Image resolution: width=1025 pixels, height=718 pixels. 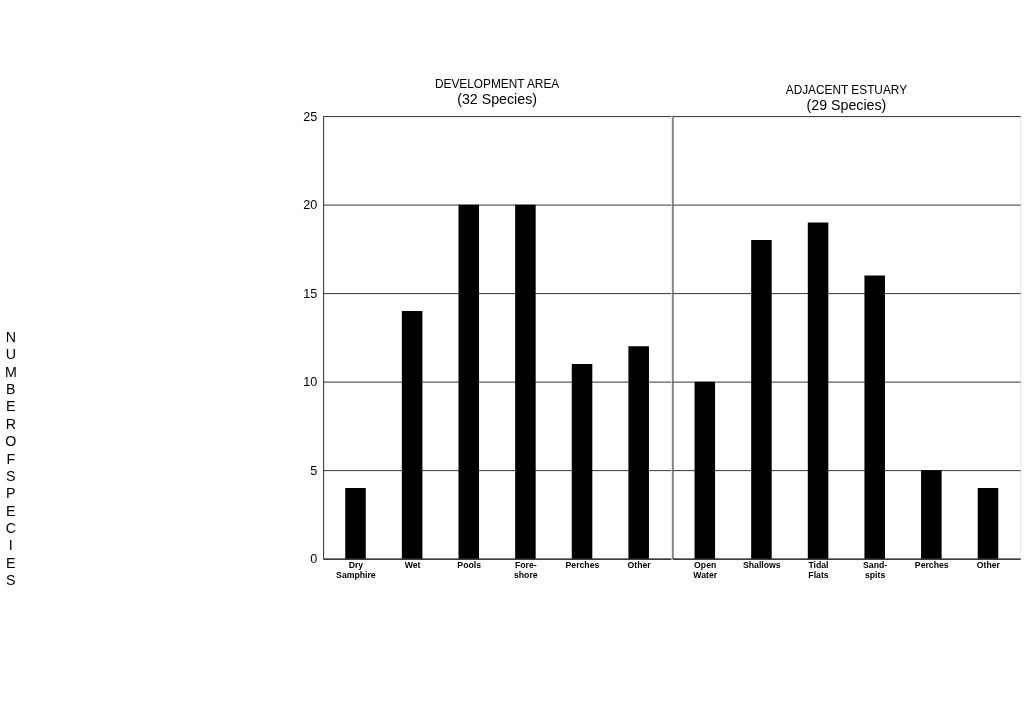 What do you see at coordinates (469, 564) in the screenshot?
I see `x-tick-label: Pools` at bounding box center [469, 564].